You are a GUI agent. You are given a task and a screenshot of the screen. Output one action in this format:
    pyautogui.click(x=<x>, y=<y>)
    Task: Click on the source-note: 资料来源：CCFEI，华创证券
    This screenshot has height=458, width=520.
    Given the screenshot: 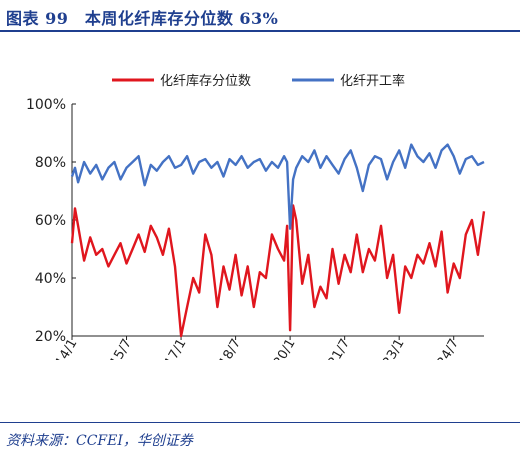 What is the action you would take?
    pyautogui.click(x=99, y=441)
    